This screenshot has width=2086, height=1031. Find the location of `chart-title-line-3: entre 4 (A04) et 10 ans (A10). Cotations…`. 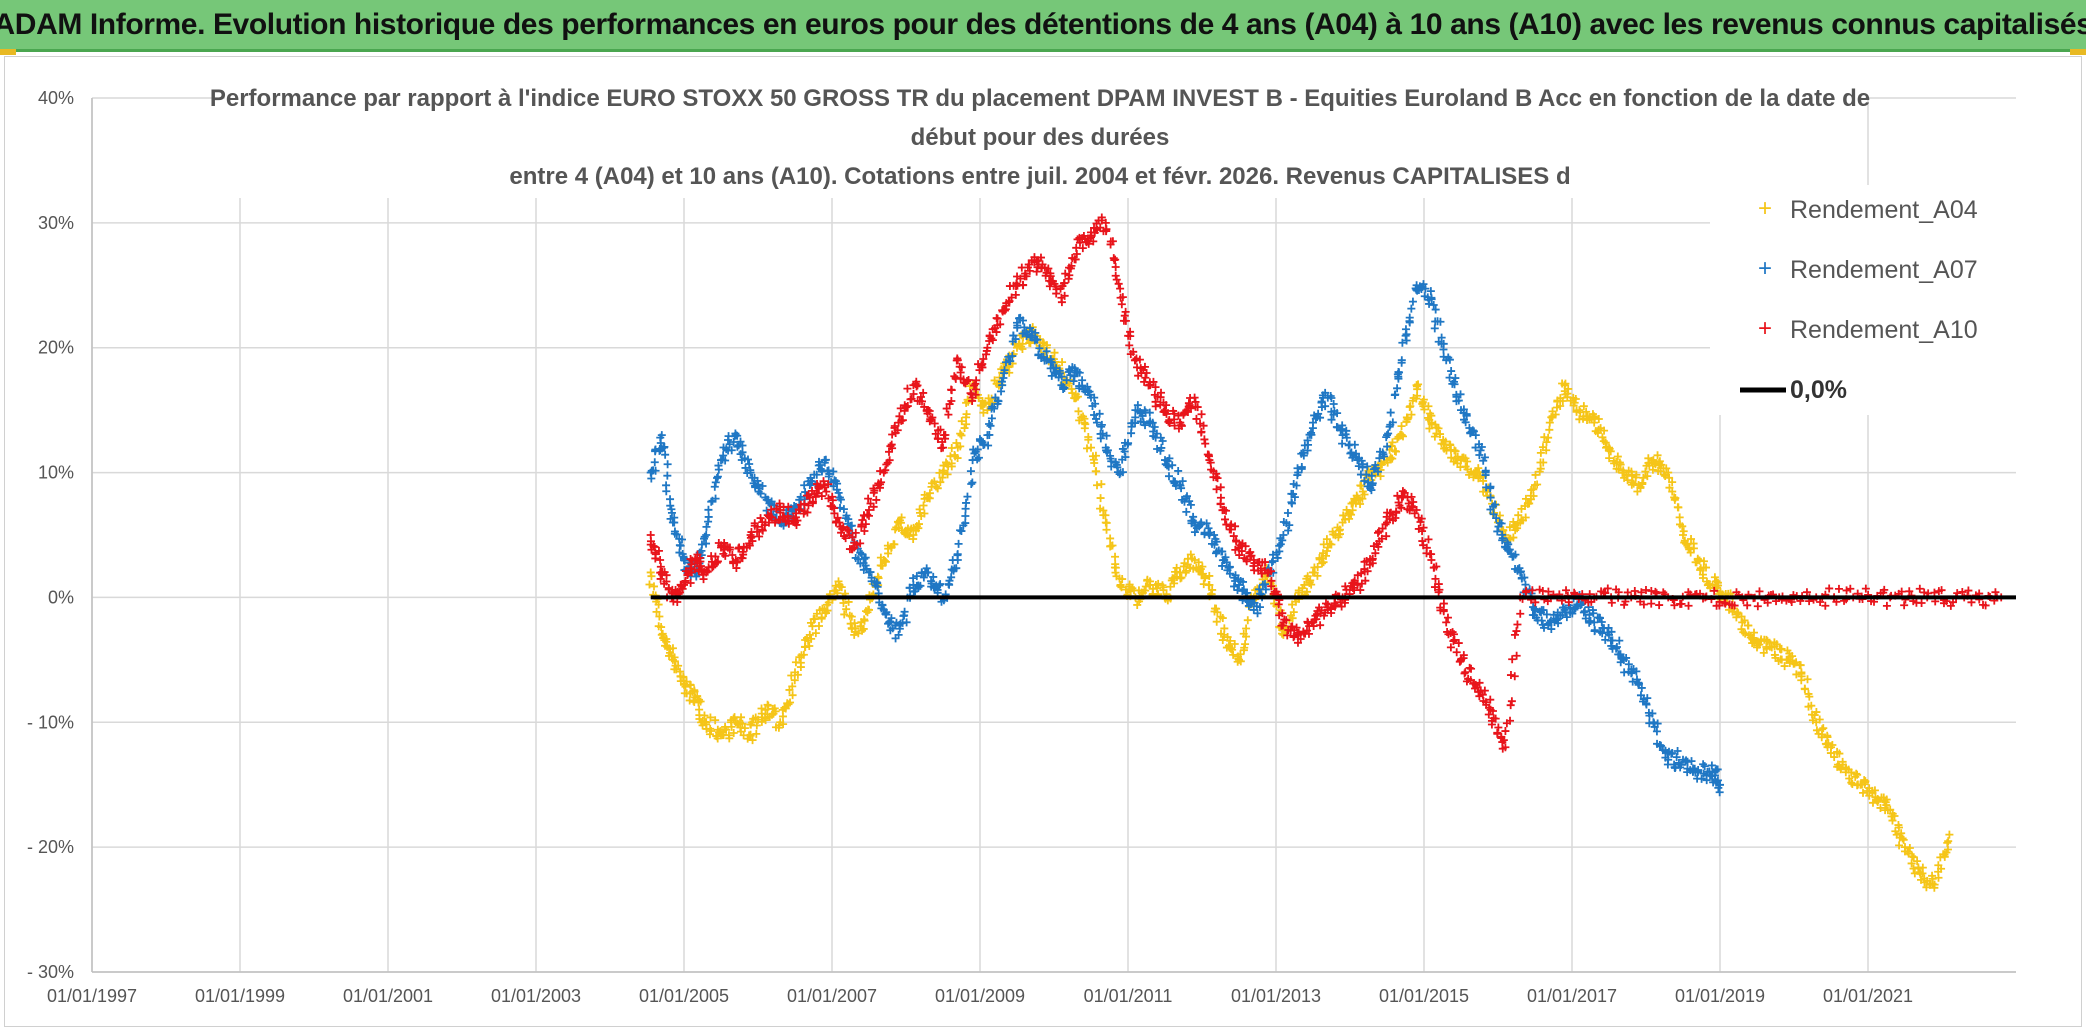

chart-title-line-3: entre 4 (A04) et 10 ans (A10). Cotations… is located at coordinates (1039, 176).